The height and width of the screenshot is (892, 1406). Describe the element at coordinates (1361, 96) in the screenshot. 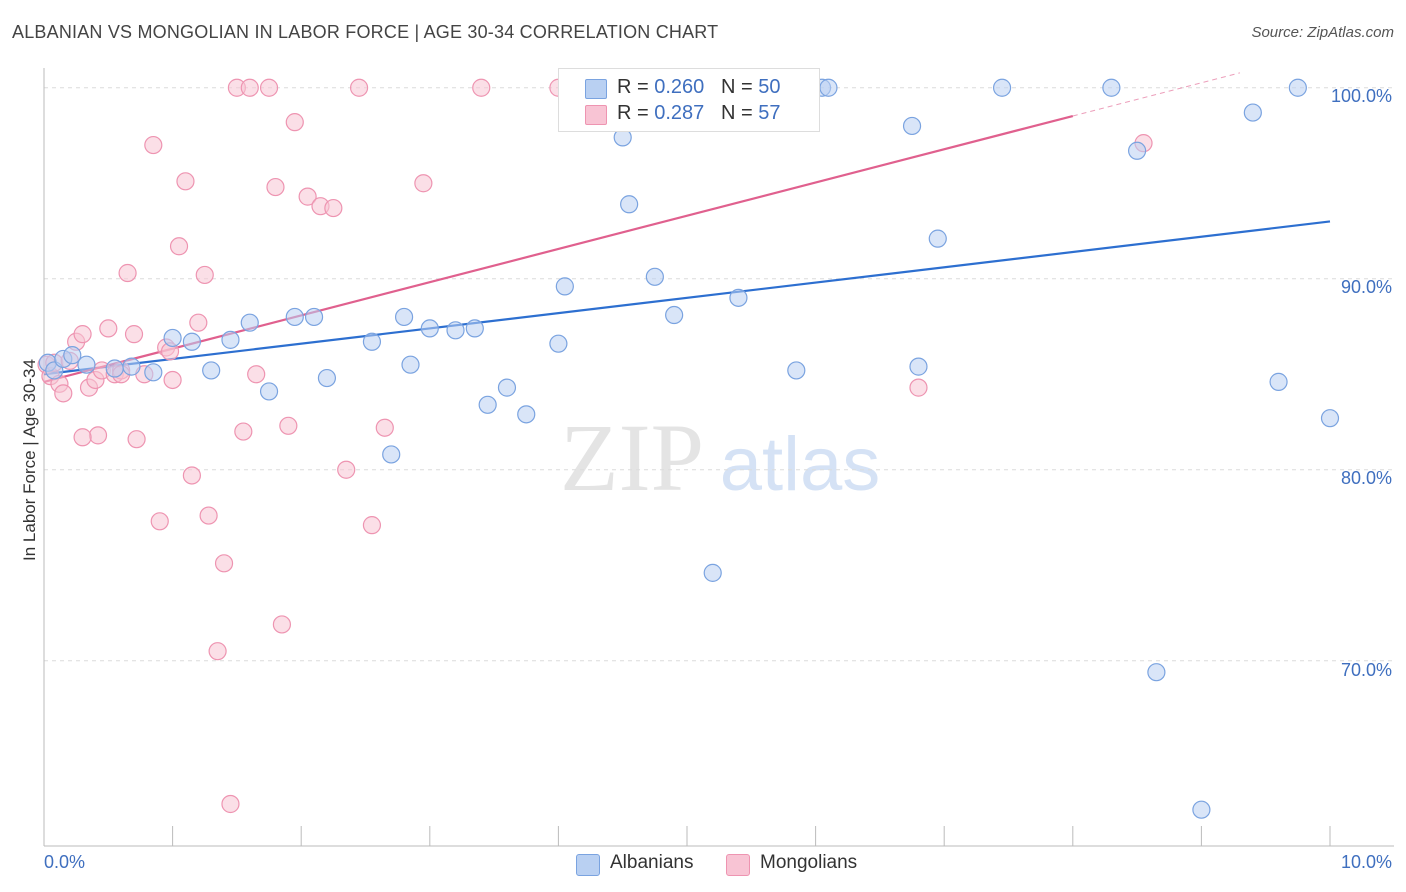

I see `y-tick-100: 100.0%` at that location.